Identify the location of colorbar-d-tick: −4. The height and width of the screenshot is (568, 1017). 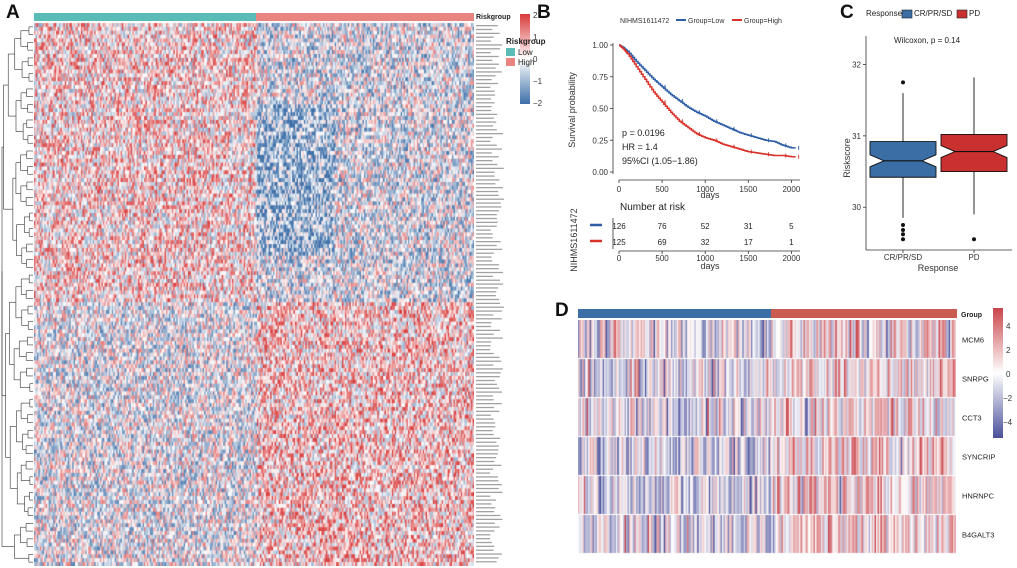
(1008, 422).